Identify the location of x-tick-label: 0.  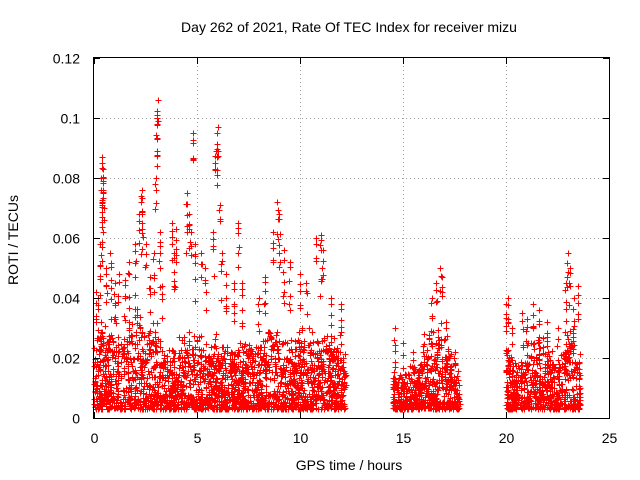
(95, 438).